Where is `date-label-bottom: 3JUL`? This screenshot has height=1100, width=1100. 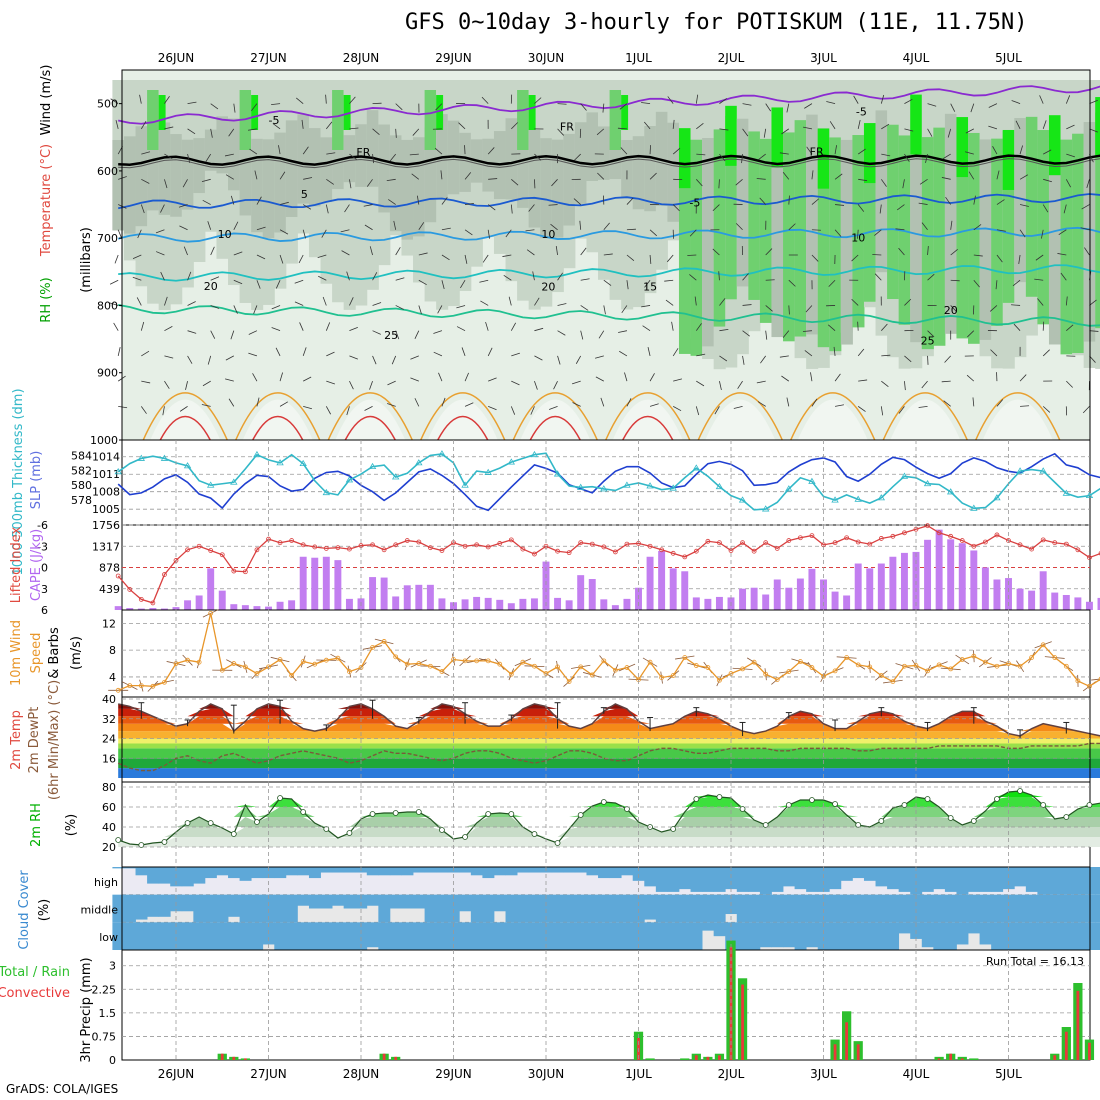 date-label-bottom: 3JUL is located at coordinates (823, 1074).